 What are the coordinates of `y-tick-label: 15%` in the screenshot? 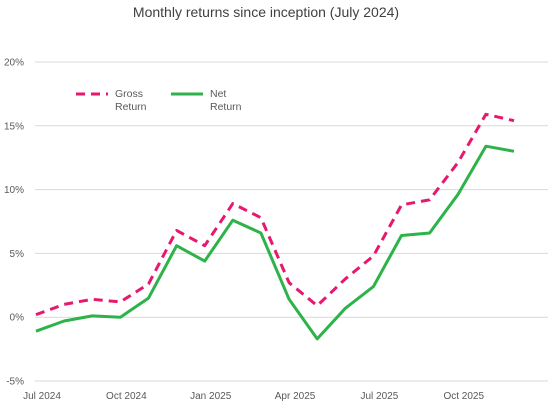 It's located at (14, 126).